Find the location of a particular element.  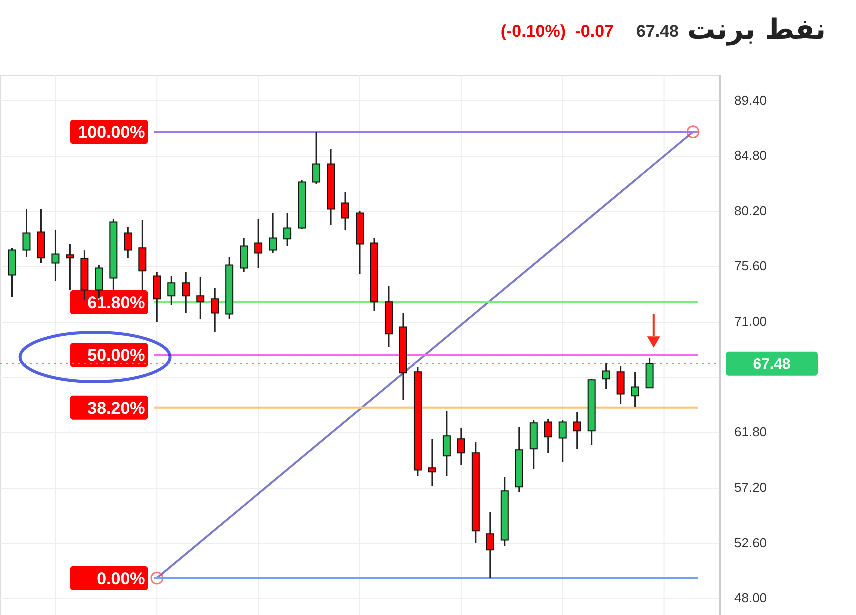

chart-subtitle: 67.48 is located at coordinates (657, 31).